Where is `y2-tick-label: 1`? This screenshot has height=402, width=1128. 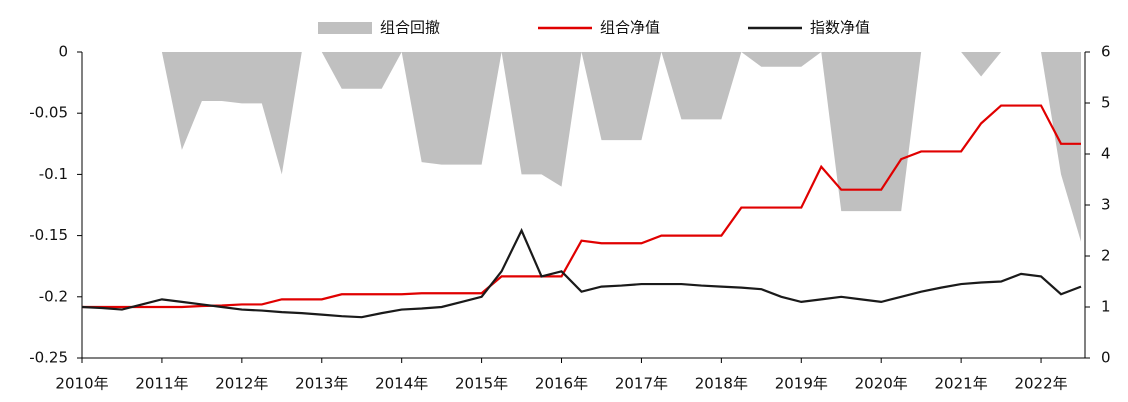
y2-tick-label: 1 is located at coordinates (1106, 307).